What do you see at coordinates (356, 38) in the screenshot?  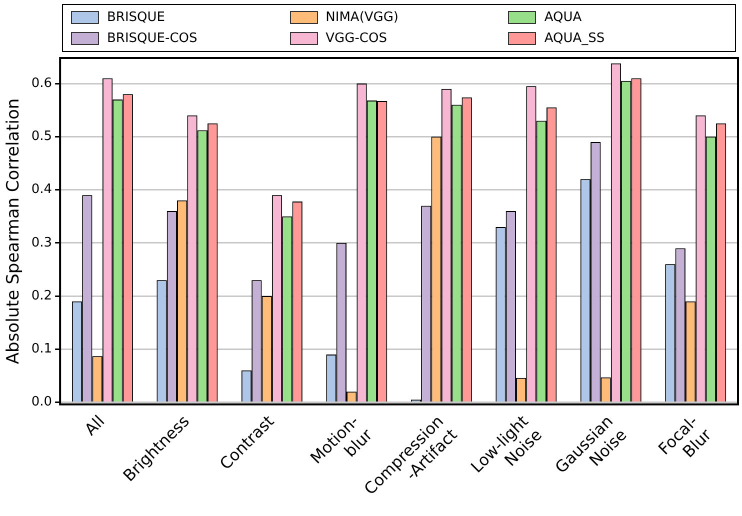 I see `legend-label: VGG-COS` at bounding box center [356, 38].